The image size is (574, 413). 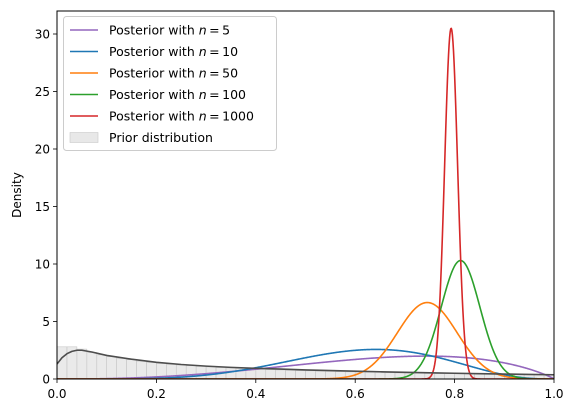 I want to click on x-tick-label: 0.8, so click(x=454, y=394).